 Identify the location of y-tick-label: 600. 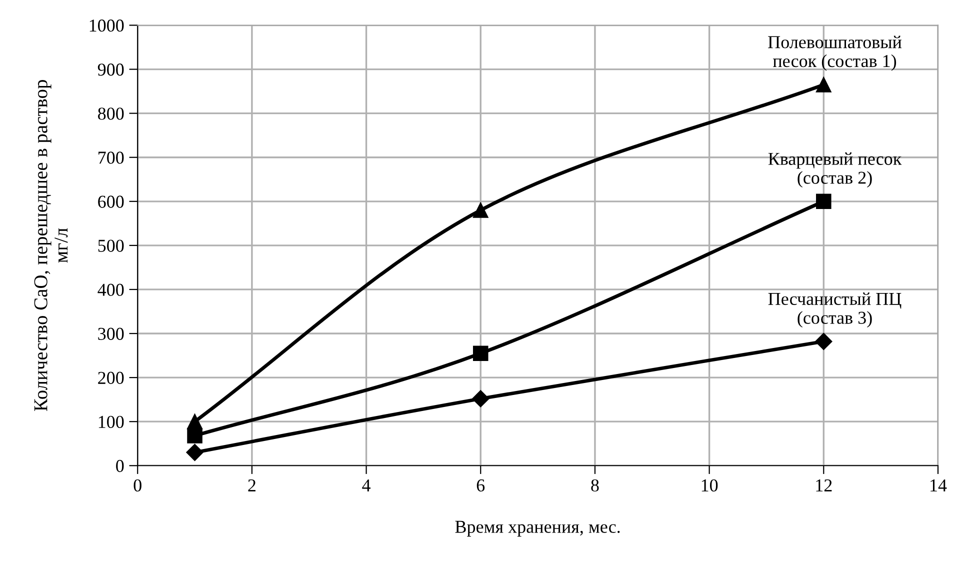
(111, 202).